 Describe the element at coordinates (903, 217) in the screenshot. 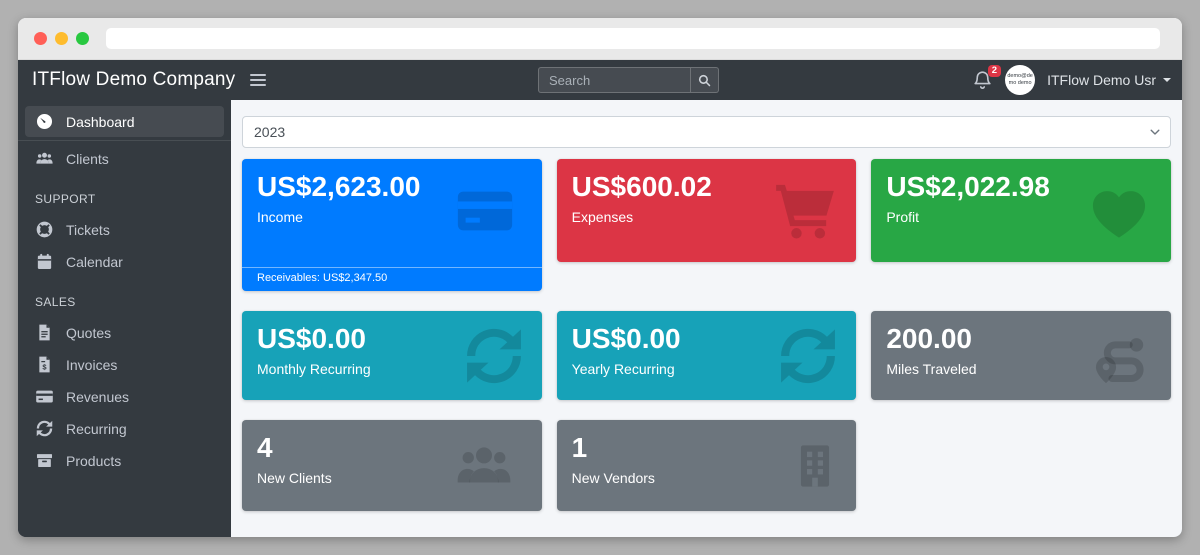

I see `profit-label: Profit` at that location.